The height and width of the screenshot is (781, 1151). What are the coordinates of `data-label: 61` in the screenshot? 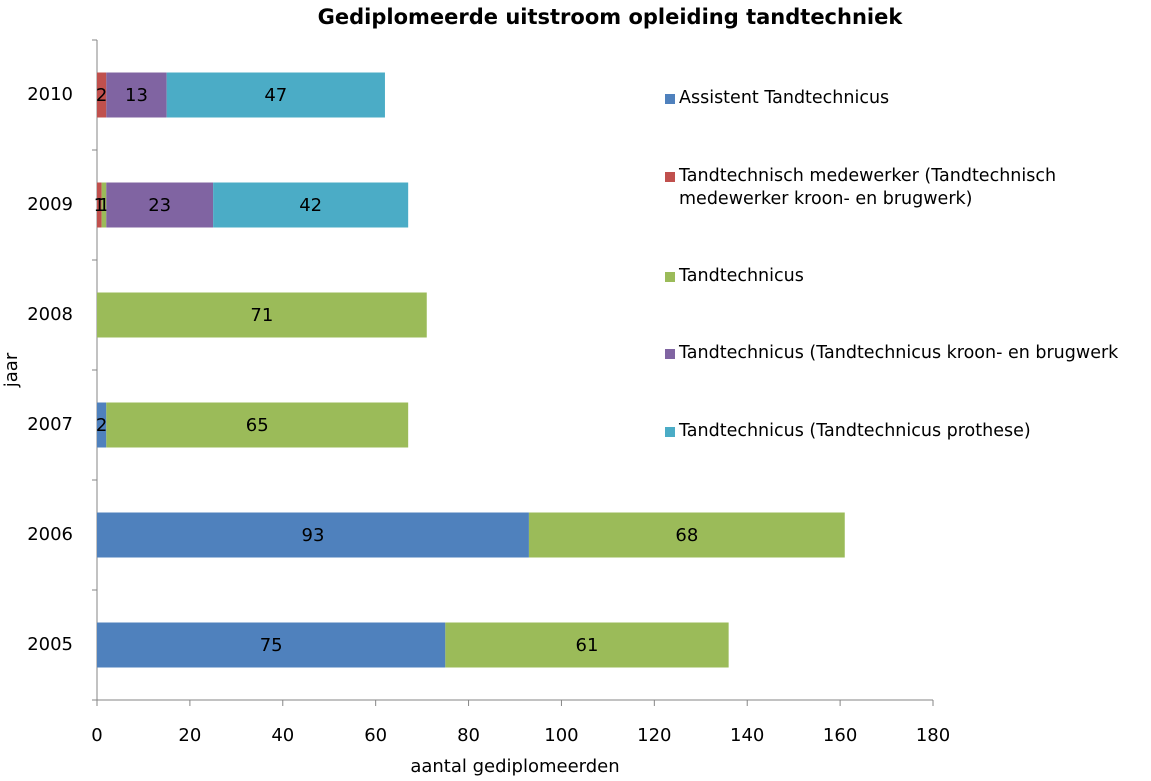 It's located at (587, 645).